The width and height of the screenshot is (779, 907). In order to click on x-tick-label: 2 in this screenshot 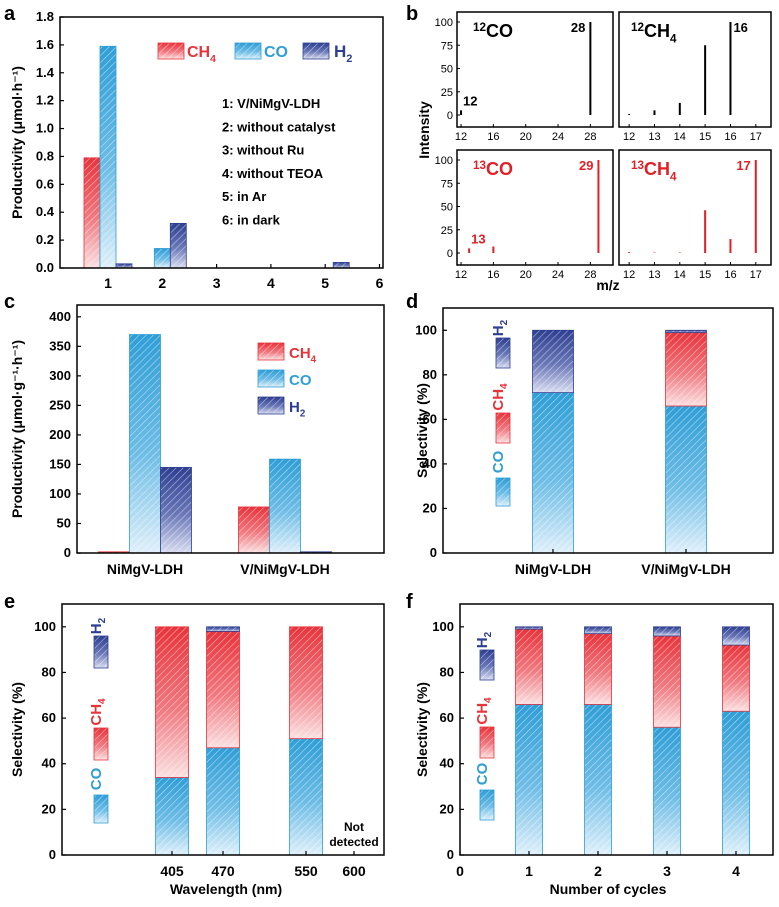, I will do `click(598, 871)`.